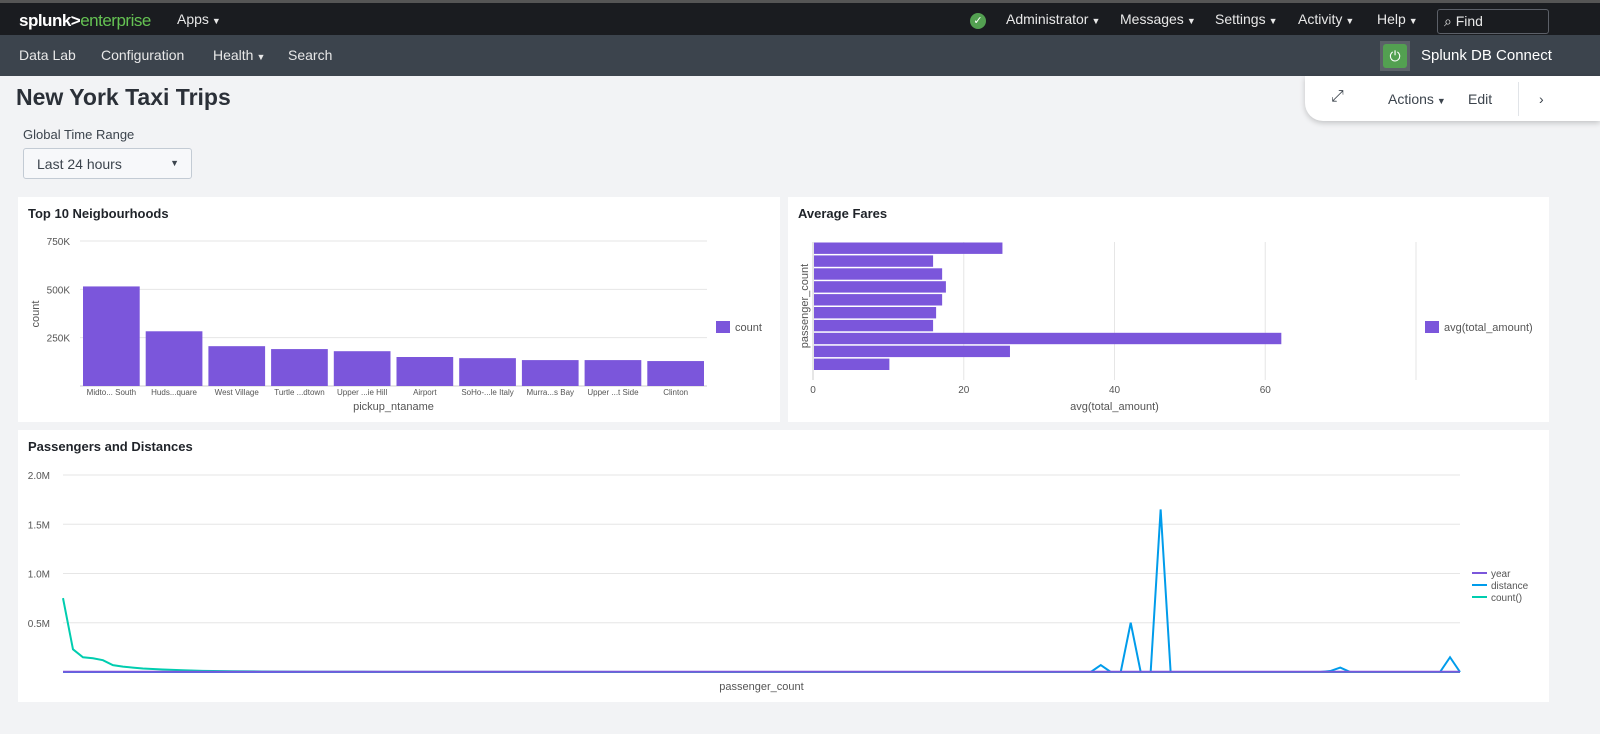 The width and height of the screenshot is (1600, 734). What do you see at coordinates (813, 390) in the screenshot?
I see `x-tick-label: 0` at bounding box center [813, 390].